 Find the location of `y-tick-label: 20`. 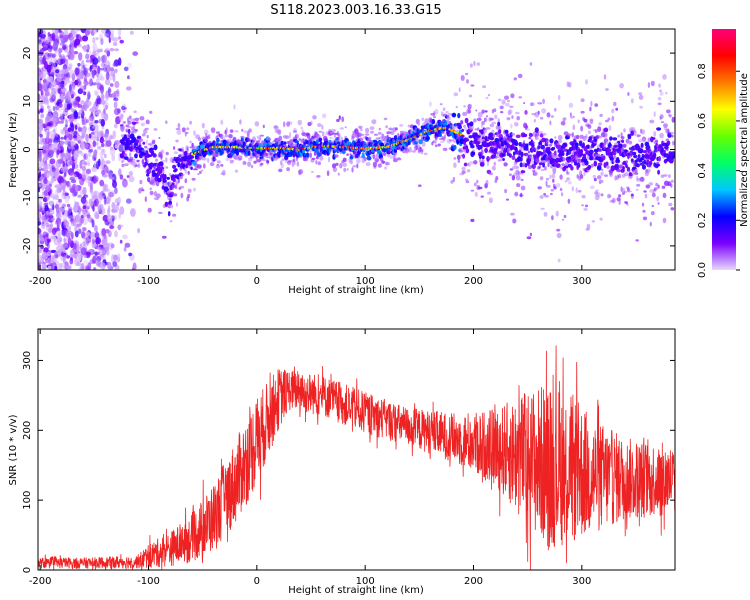

y-tick-label: 20 is located at coordinates (27, 53).